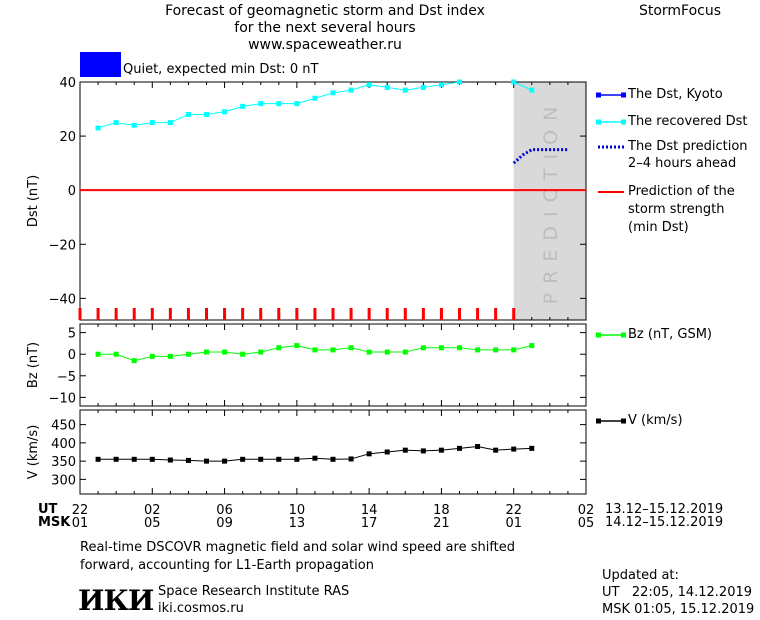 The width and height of the screenshot is (760, 620). Describe the element at coordinates (80, 523) in the screenshot. I see `msk-tick-label: 01` at that location.